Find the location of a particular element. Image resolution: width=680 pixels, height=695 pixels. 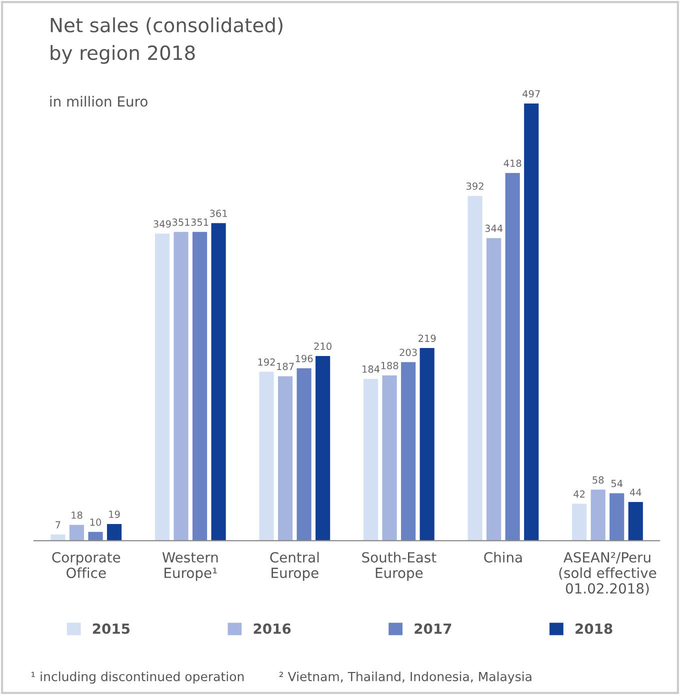

data-label: 7 is located at coordinates (58, 524).